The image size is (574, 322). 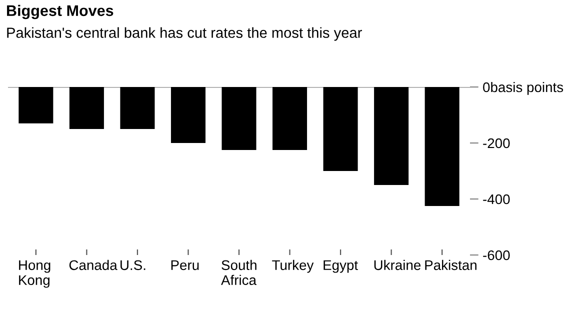 I want to click on y-tick-label: -600, so click(x=496, y=255).